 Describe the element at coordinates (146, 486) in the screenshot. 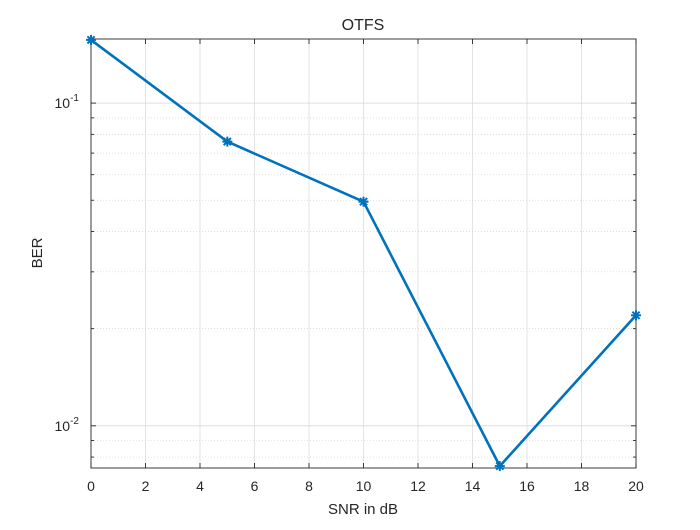

I see `x-tick-label: 2` at that location.